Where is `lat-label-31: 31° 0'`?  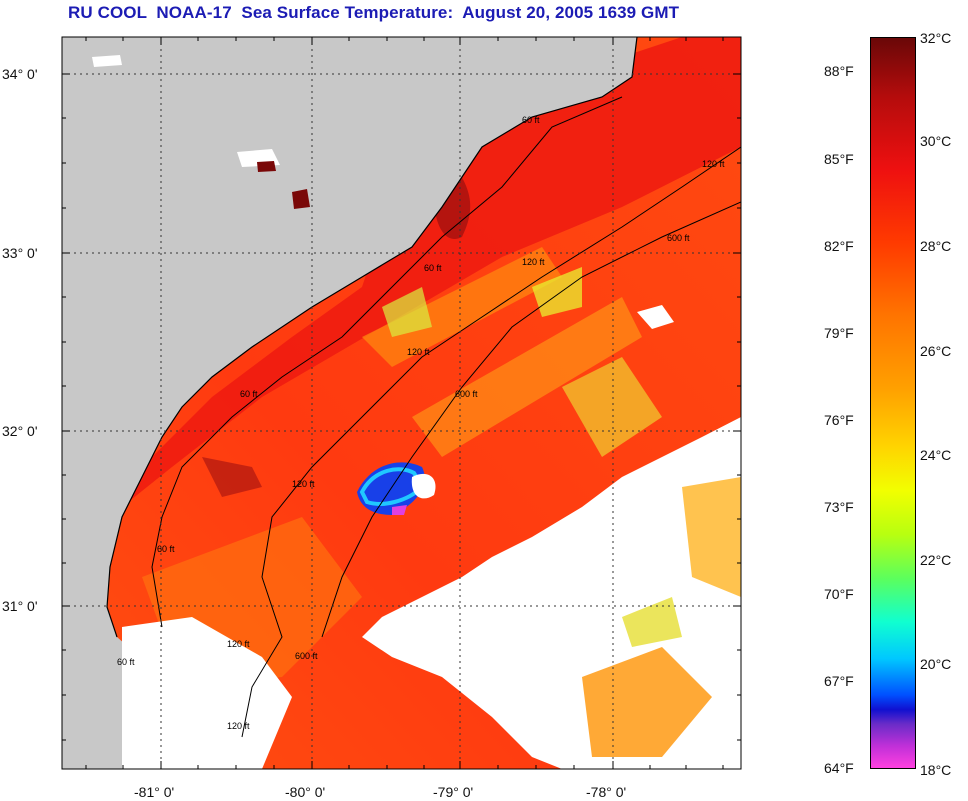 lat-label-31: 31° 0' is located at coordinates (20, 606).